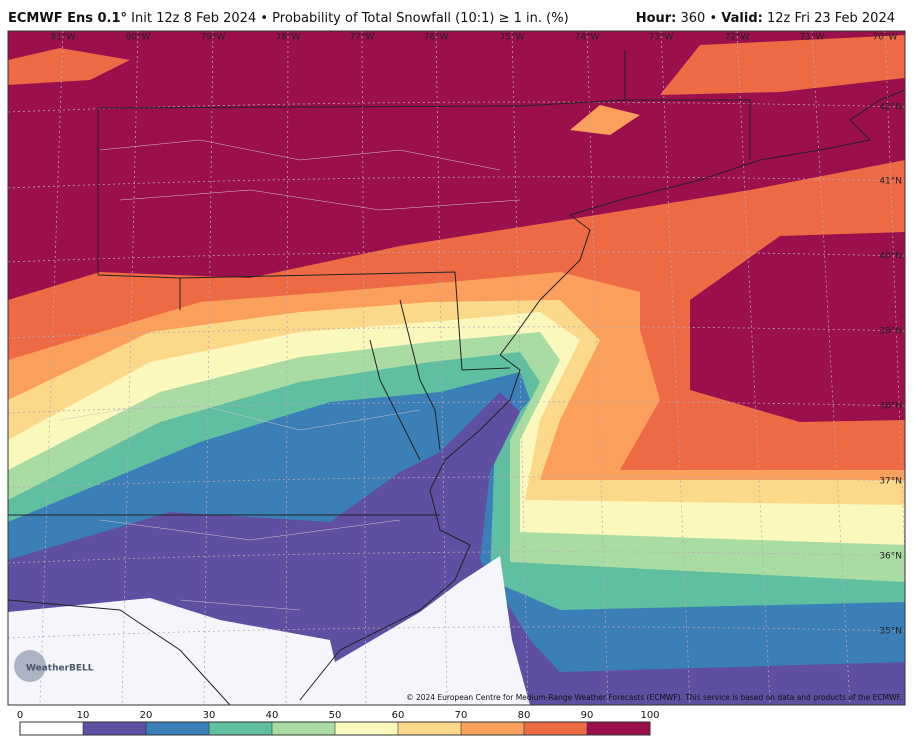  Describe the element at coordinates (398, 715) in the screenshot. I see `colorbar-tick-label: 60` at that location.